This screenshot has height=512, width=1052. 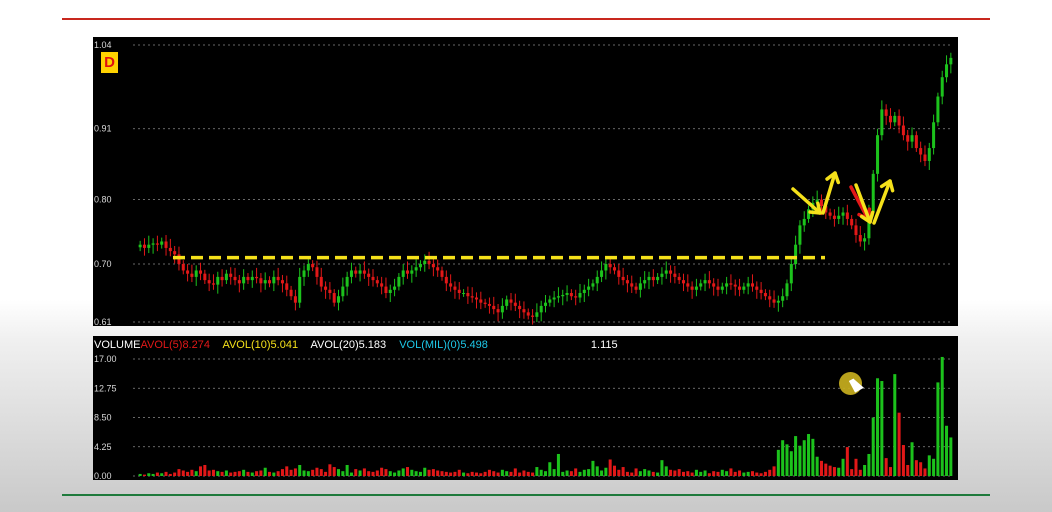 What do you see at coordinates (863, 203) in the screenshot?
I see `pullback-arrow-yellow` at bounding box center [863, 203].